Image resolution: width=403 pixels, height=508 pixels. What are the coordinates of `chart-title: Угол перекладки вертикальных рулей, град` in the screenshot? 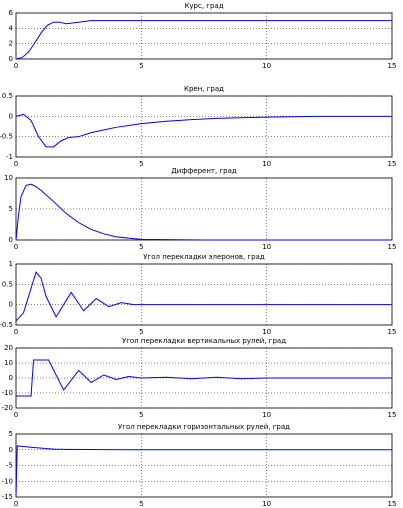 It's located at (204, 341).